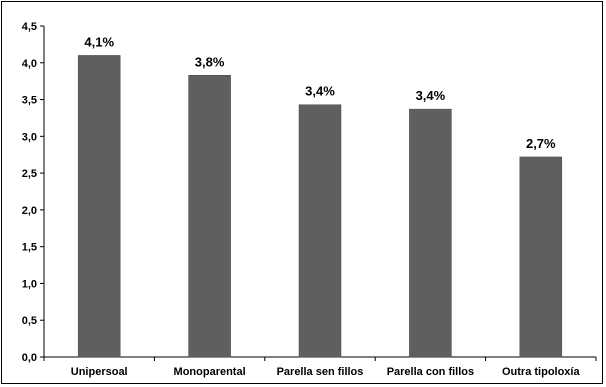  What do you see at coordinates (29, 137) in the screenshot?
I see `y-tick-label: 3,0` at bounding box center [29, 137].